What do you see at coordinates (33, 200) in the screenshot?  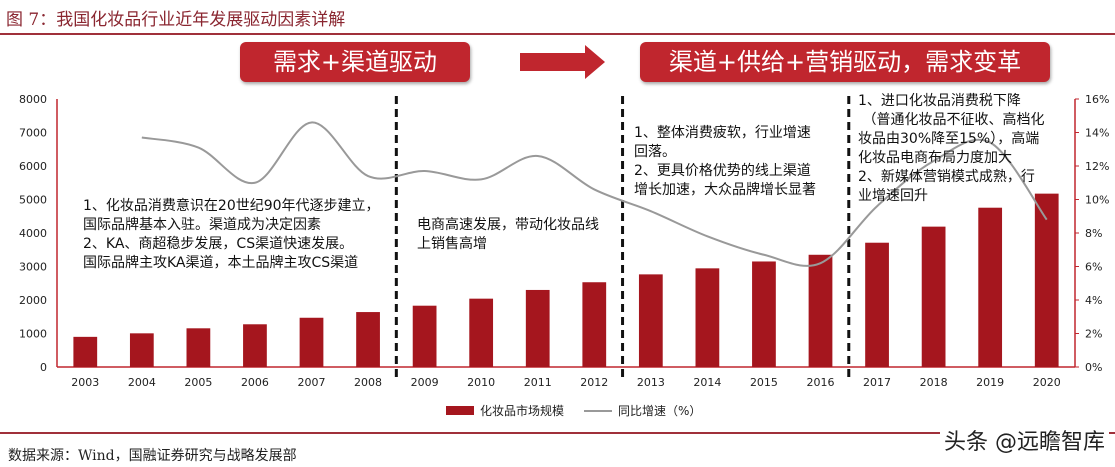 I see `y-left-tick-label: 5000` at bounding box center [33, 200].